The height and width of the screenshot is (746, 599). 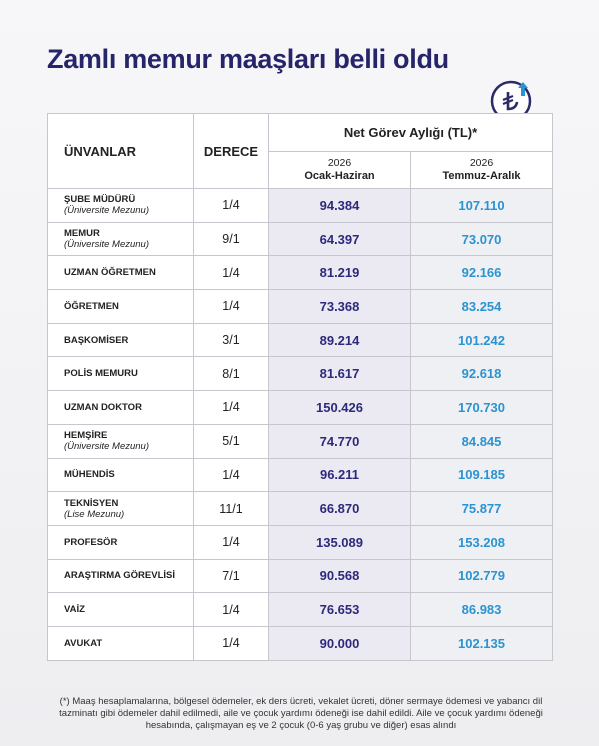 What do you see at coordinates (339, 441) in the screenshot?
I see `first-half-cell: 74.770` at bounding box center [339, 441].